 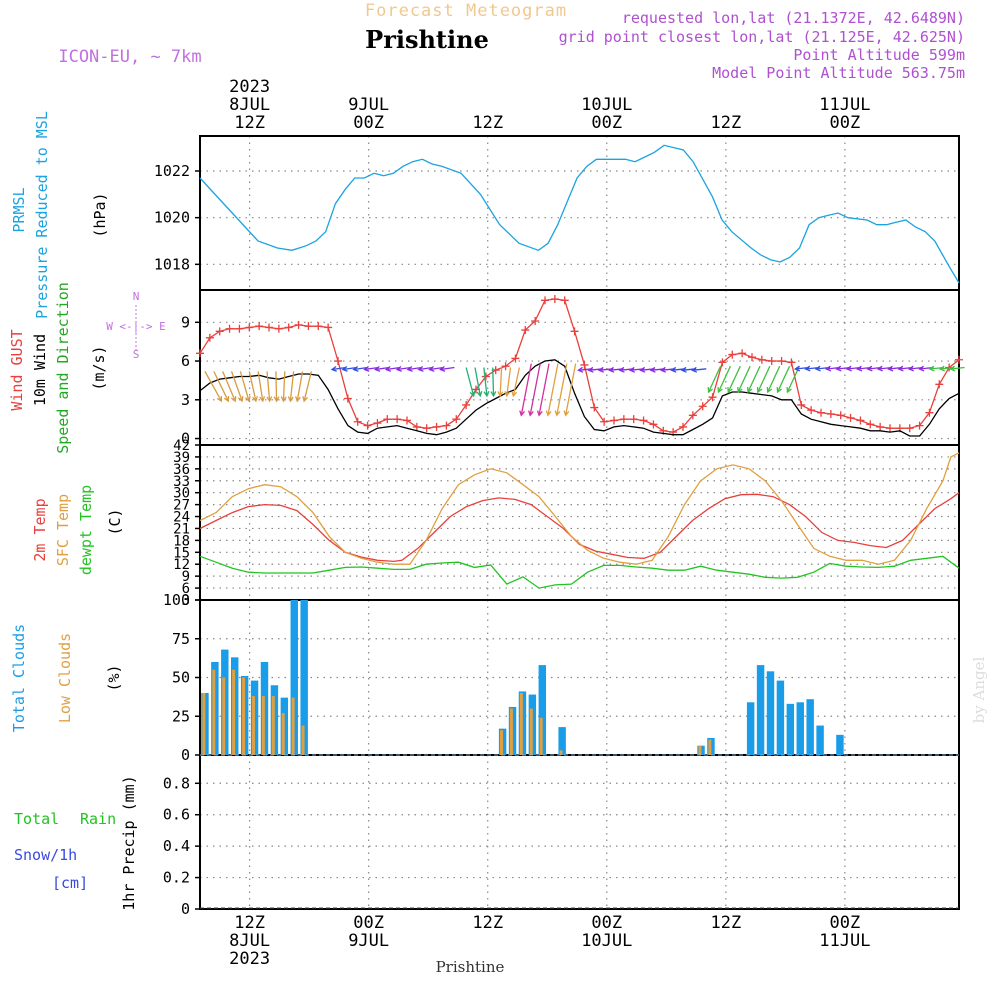 What do you see at coordinates (249, 123) in the screenshot?
I see `top-axis-hour: 12Z` at bounding box center [249, 123].